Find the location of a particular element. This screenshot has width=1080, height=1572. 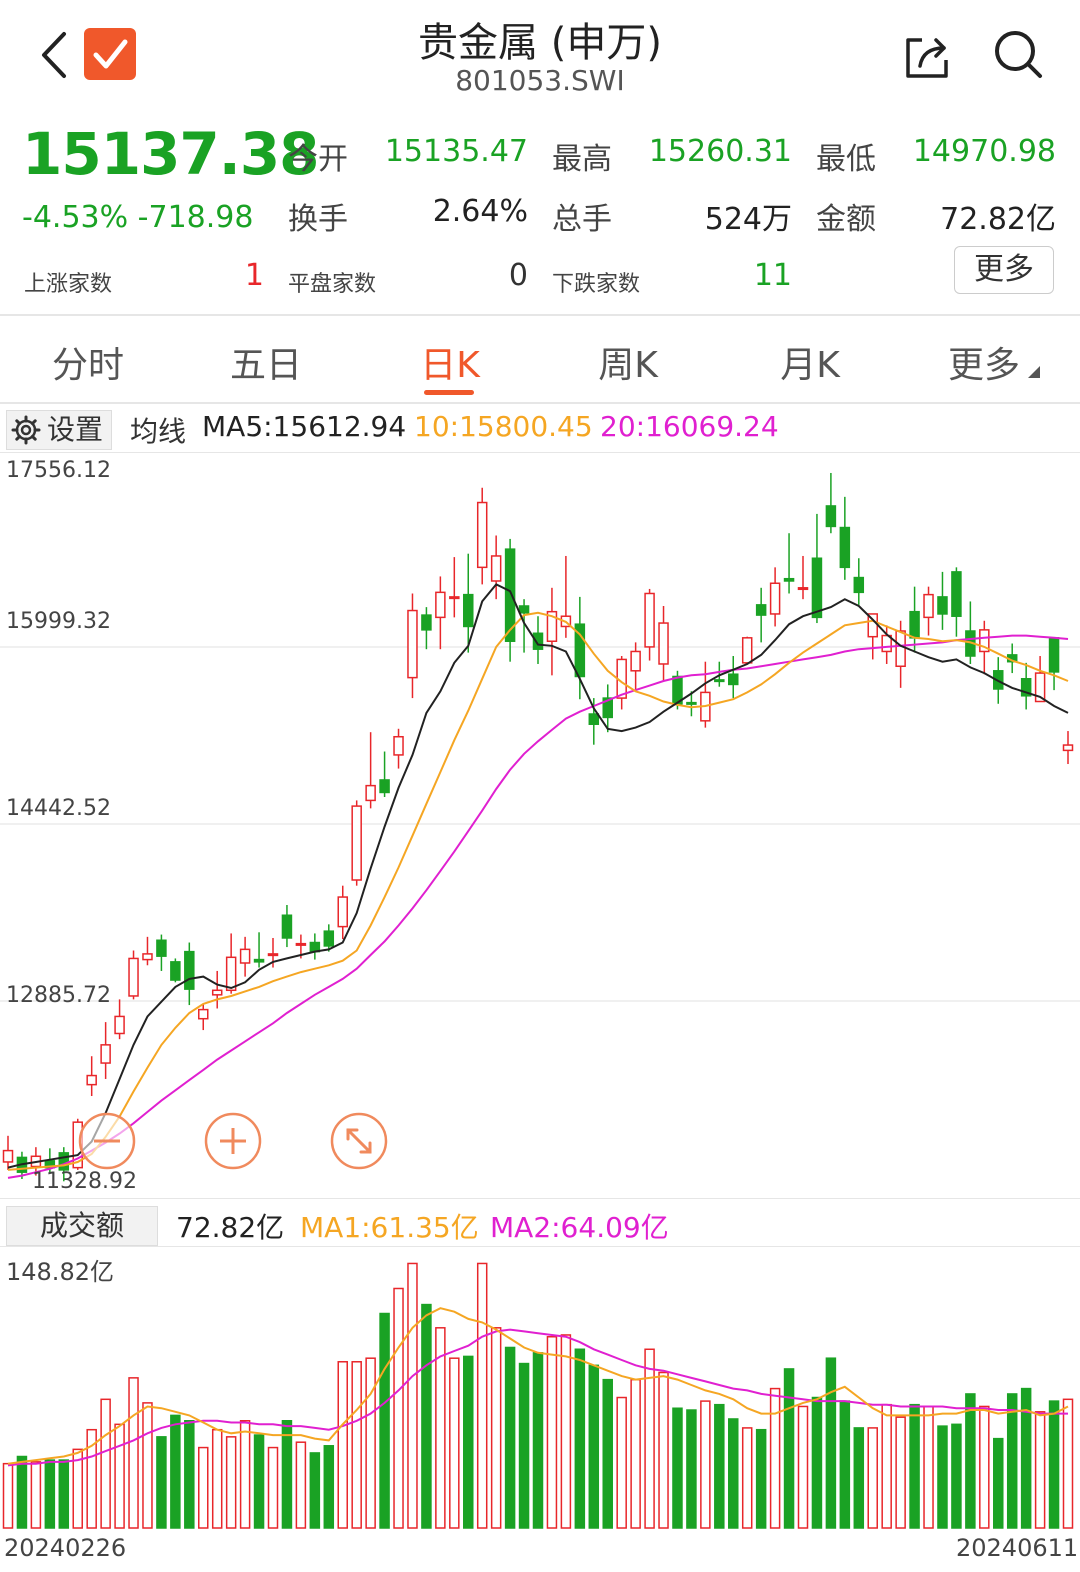

open-label: 今开 is located at coordinates (318, 159).